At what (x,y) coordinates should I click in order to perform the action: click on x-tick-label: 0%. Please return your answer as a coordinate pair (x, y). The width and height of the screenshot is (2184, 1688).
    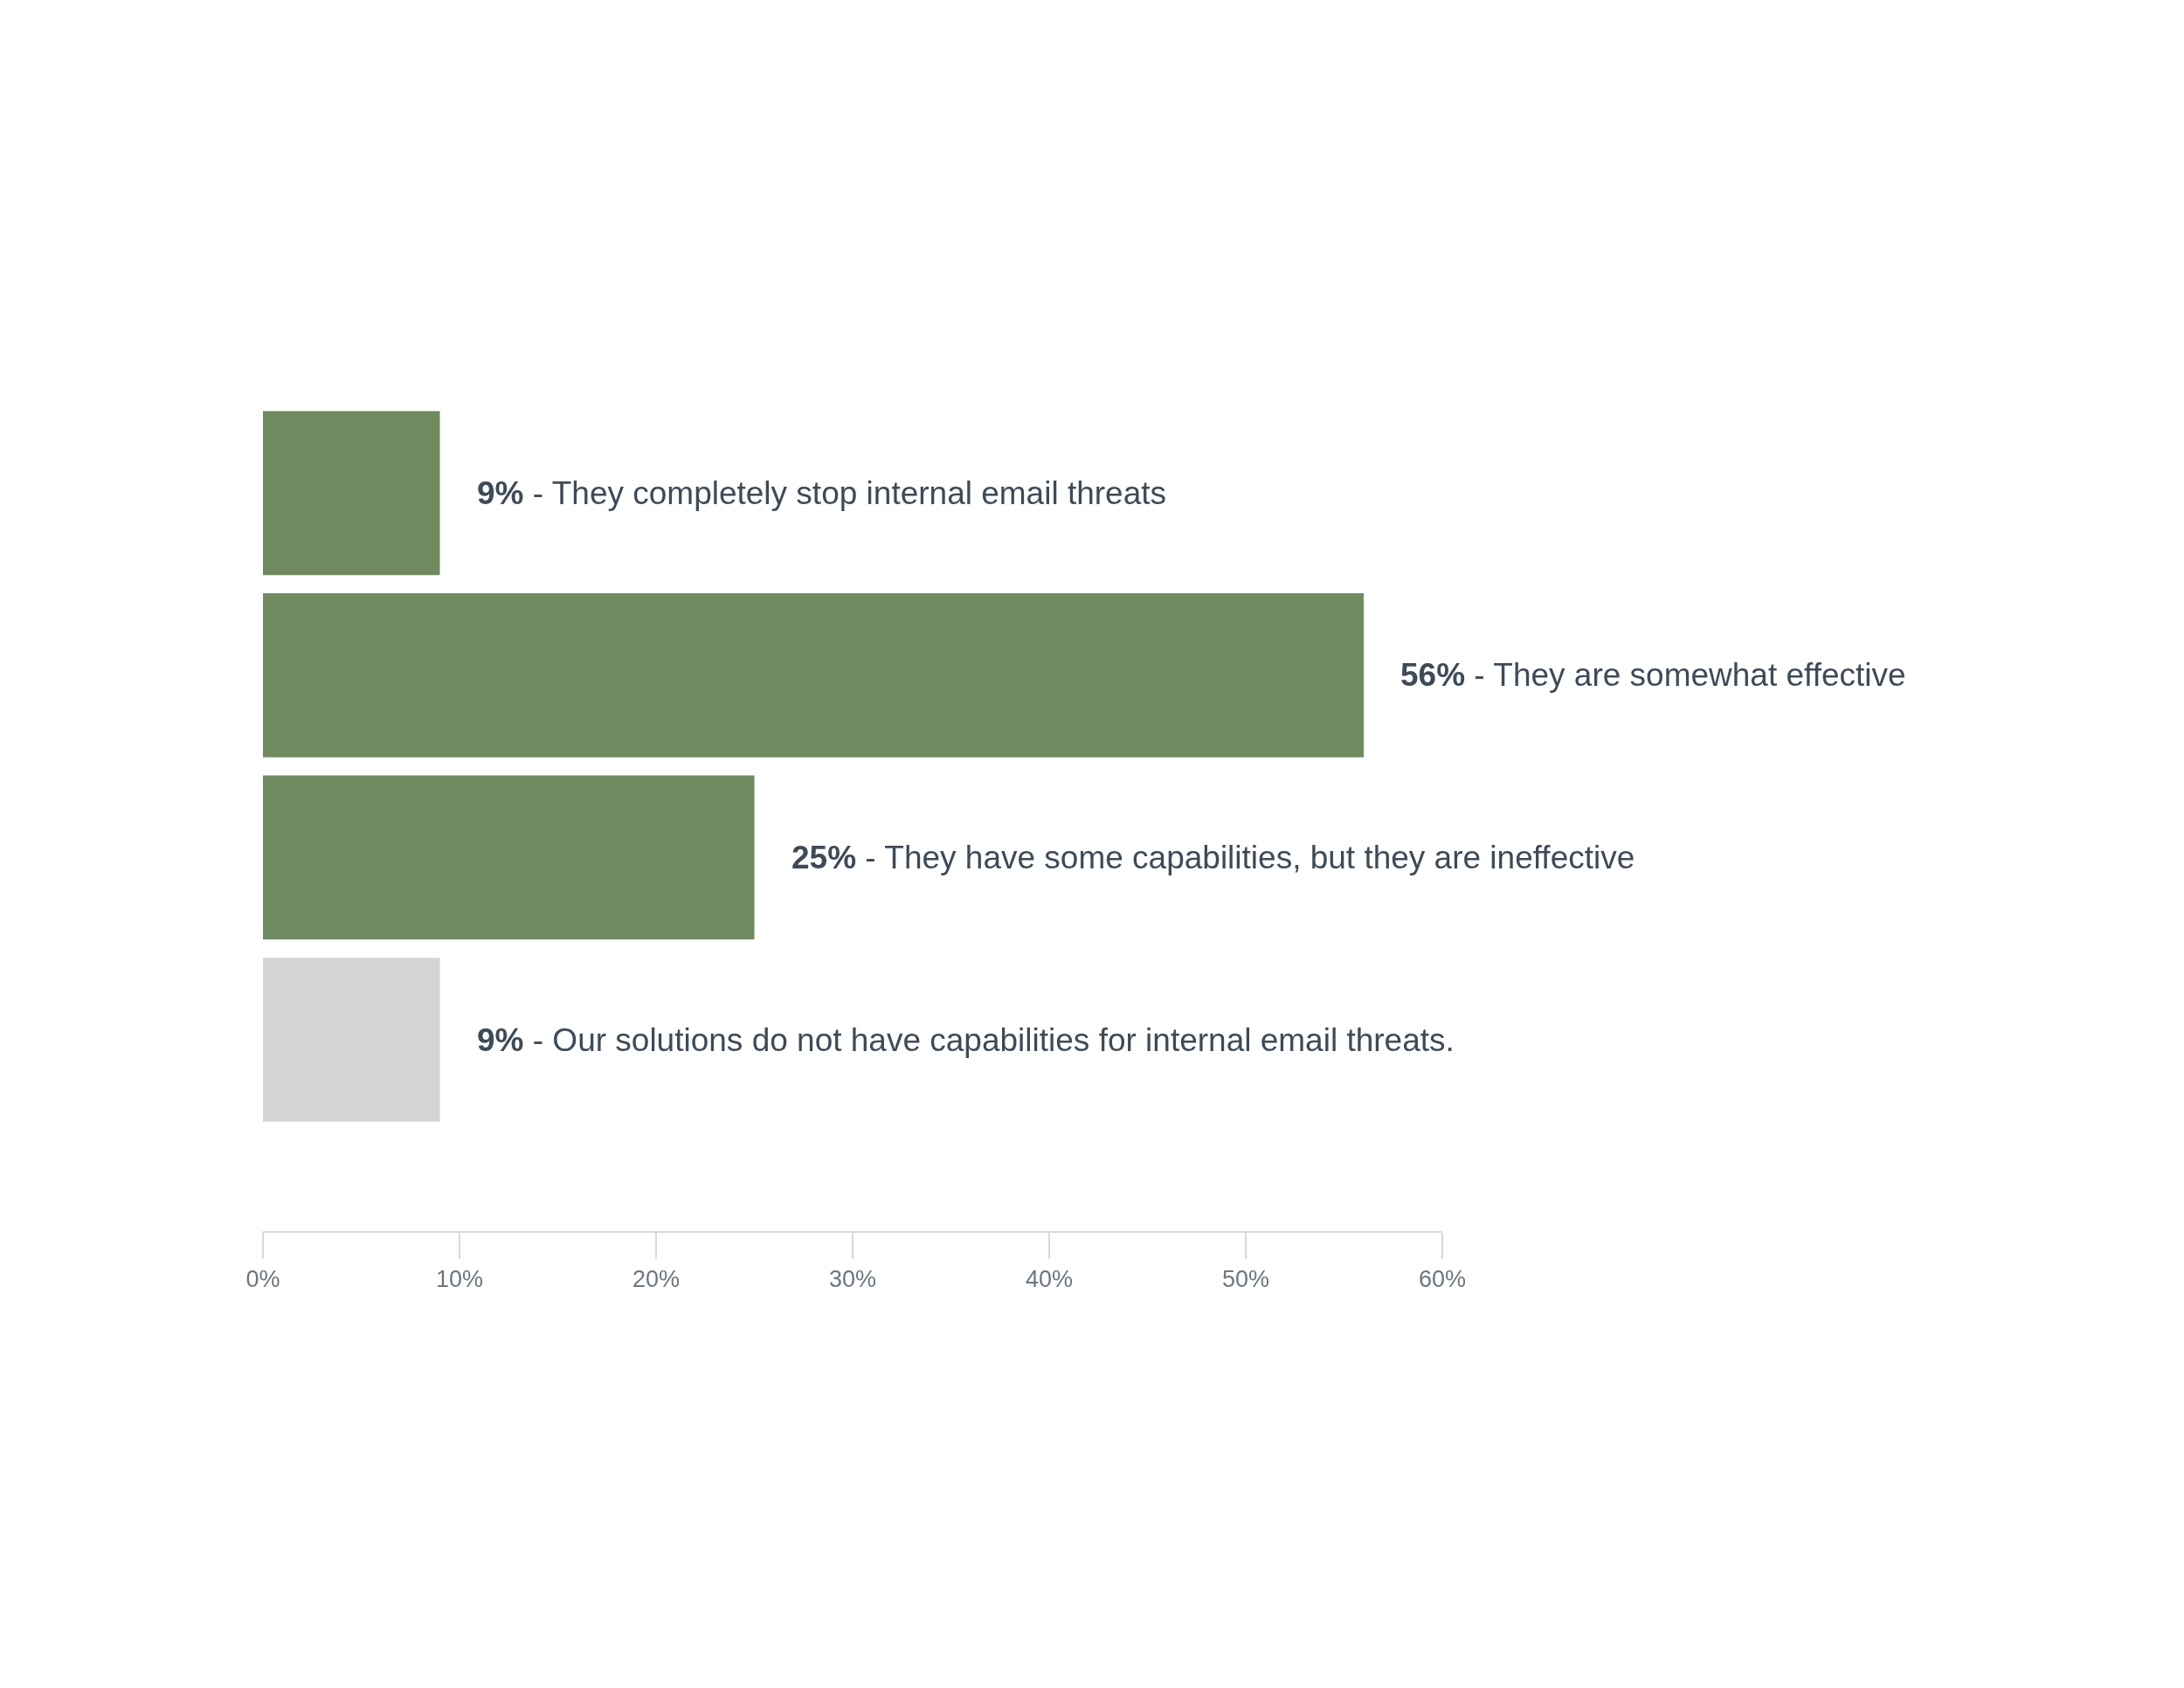
    Looking at the image, I should click on (262, 1279).